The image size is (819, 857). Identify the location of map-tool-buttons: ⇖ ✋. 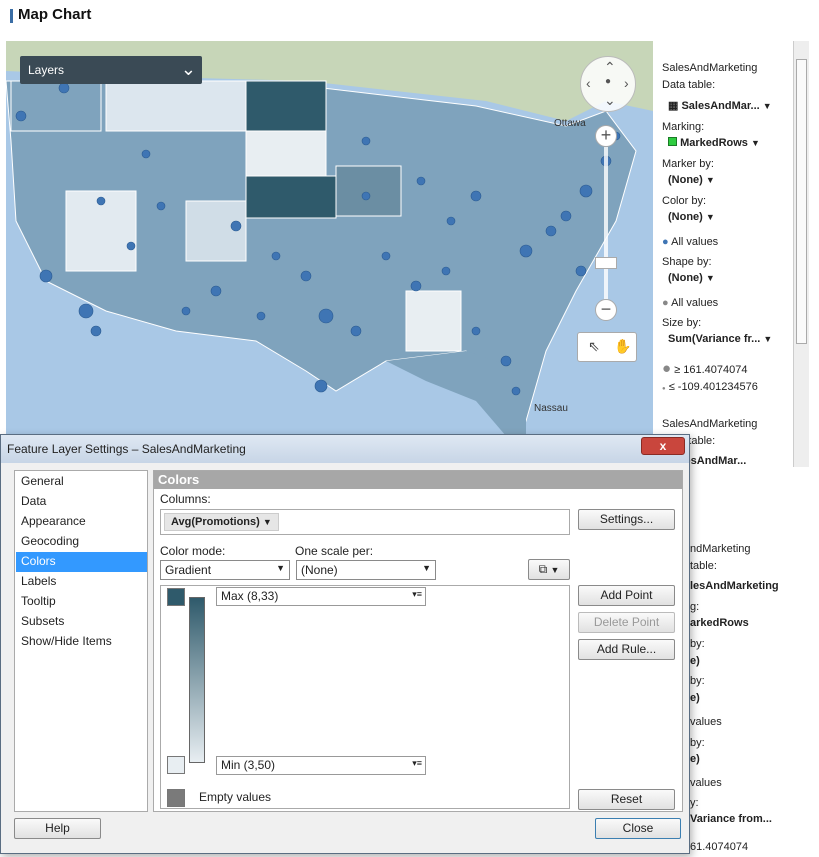
(607, 347).